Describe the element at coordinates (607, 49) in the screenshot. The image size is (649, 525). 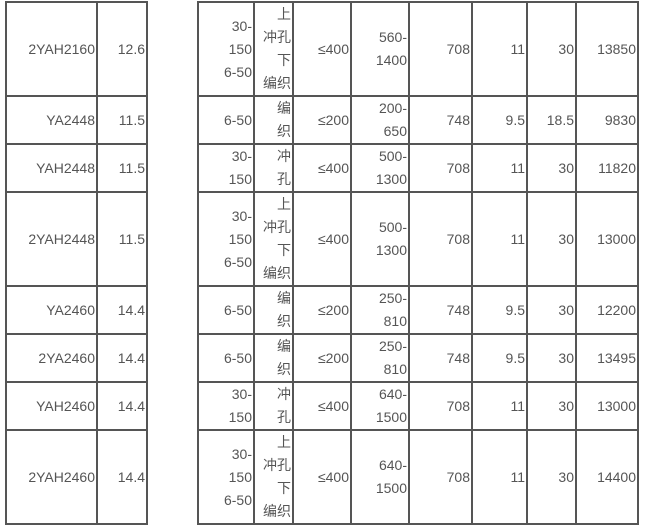
I see `cell-value-6: 13850` at that location.